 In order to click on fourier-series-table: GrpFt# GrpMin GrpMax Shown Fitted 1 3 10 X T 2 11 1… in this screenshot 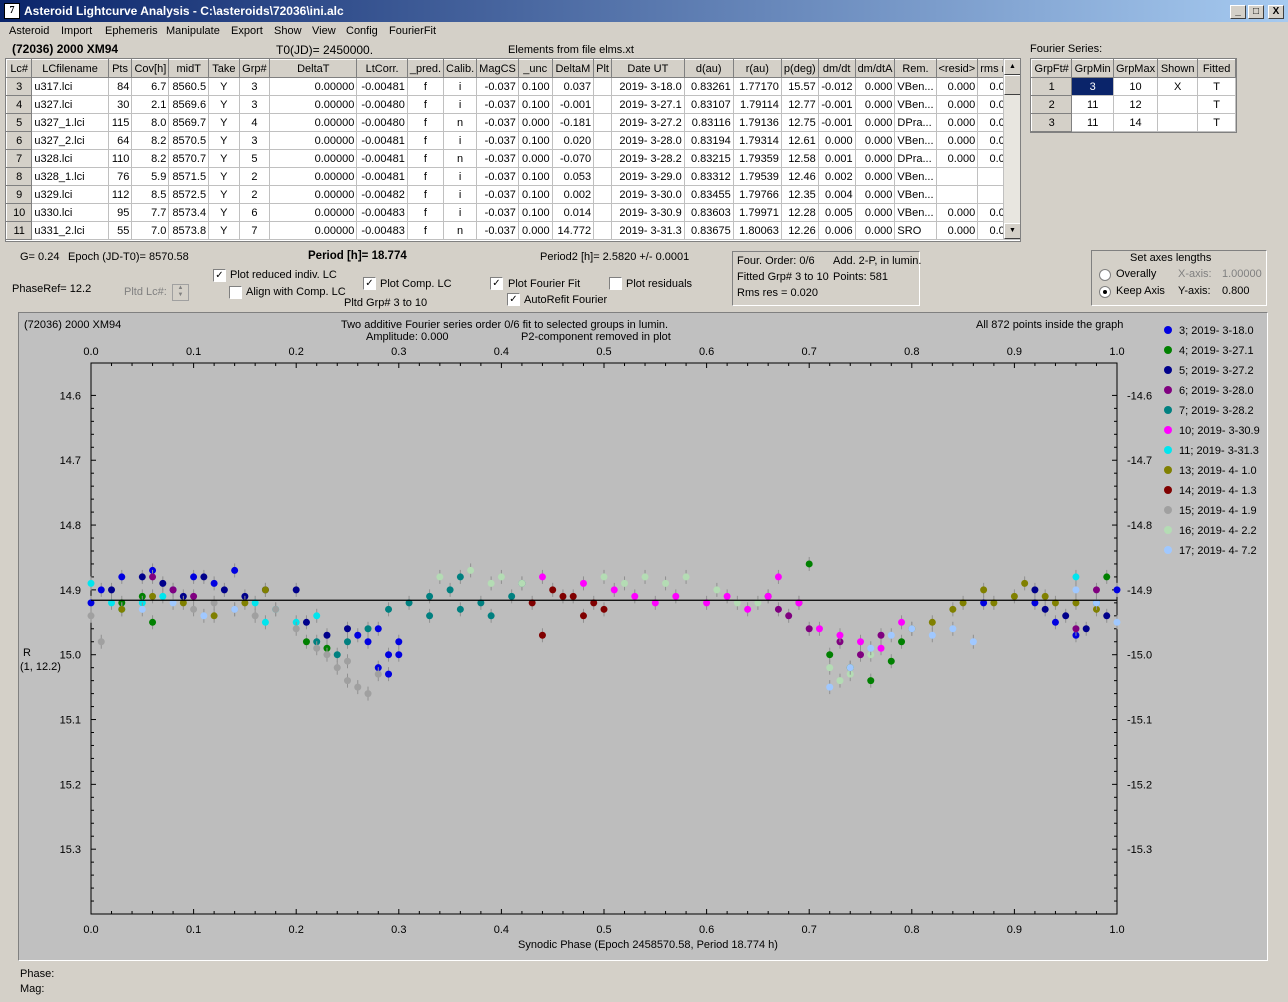, I will do `click(1133, 95)`.